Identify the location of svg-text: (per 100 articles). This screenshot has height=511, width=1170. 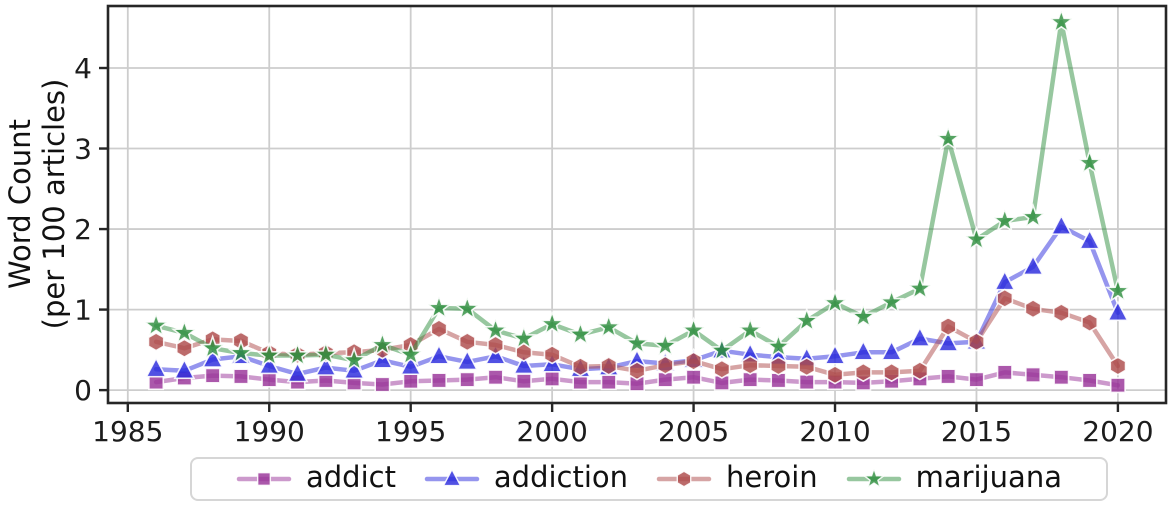
(54, 204).